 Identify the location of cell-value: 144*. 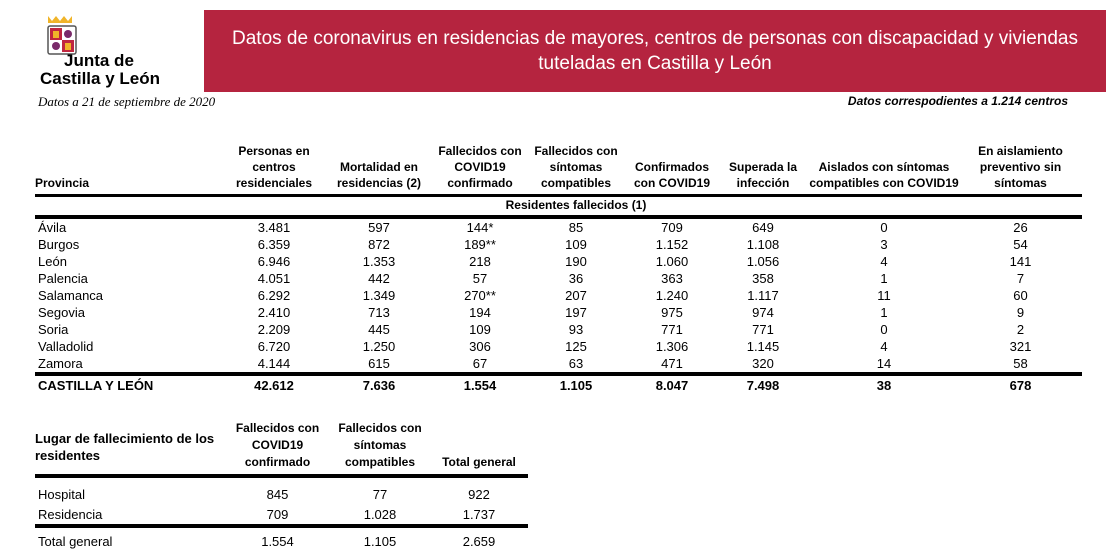
(480, 227).